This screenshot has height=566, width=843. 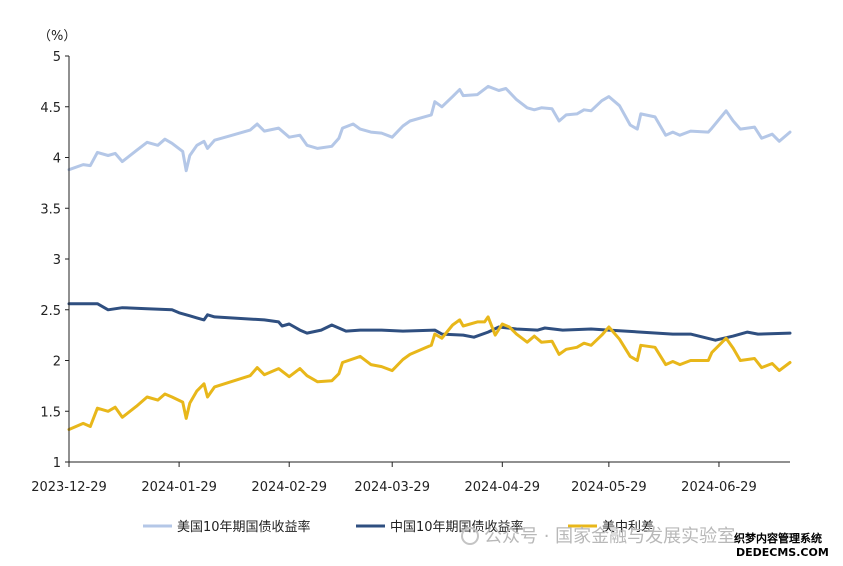 I want to click on legend-item-cn-10y: 中国10年期国债收益率, so click(x=440, y=527).